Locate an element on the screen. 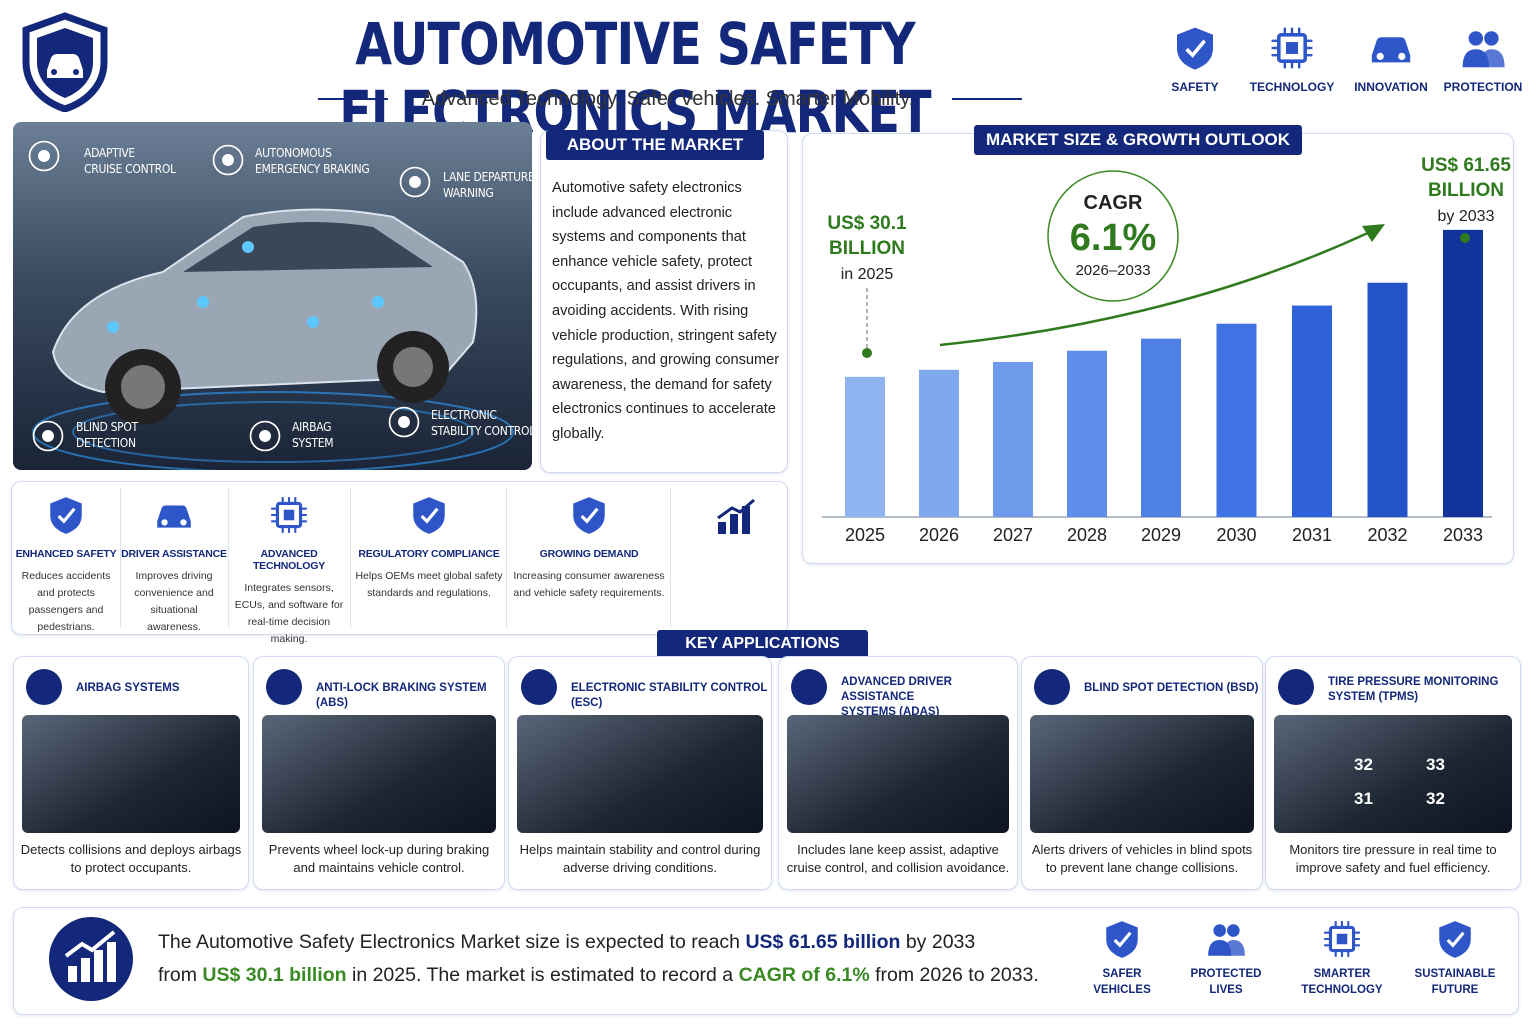  badge-line: TECHNOLOGY is located at coordinates (1342, 990).